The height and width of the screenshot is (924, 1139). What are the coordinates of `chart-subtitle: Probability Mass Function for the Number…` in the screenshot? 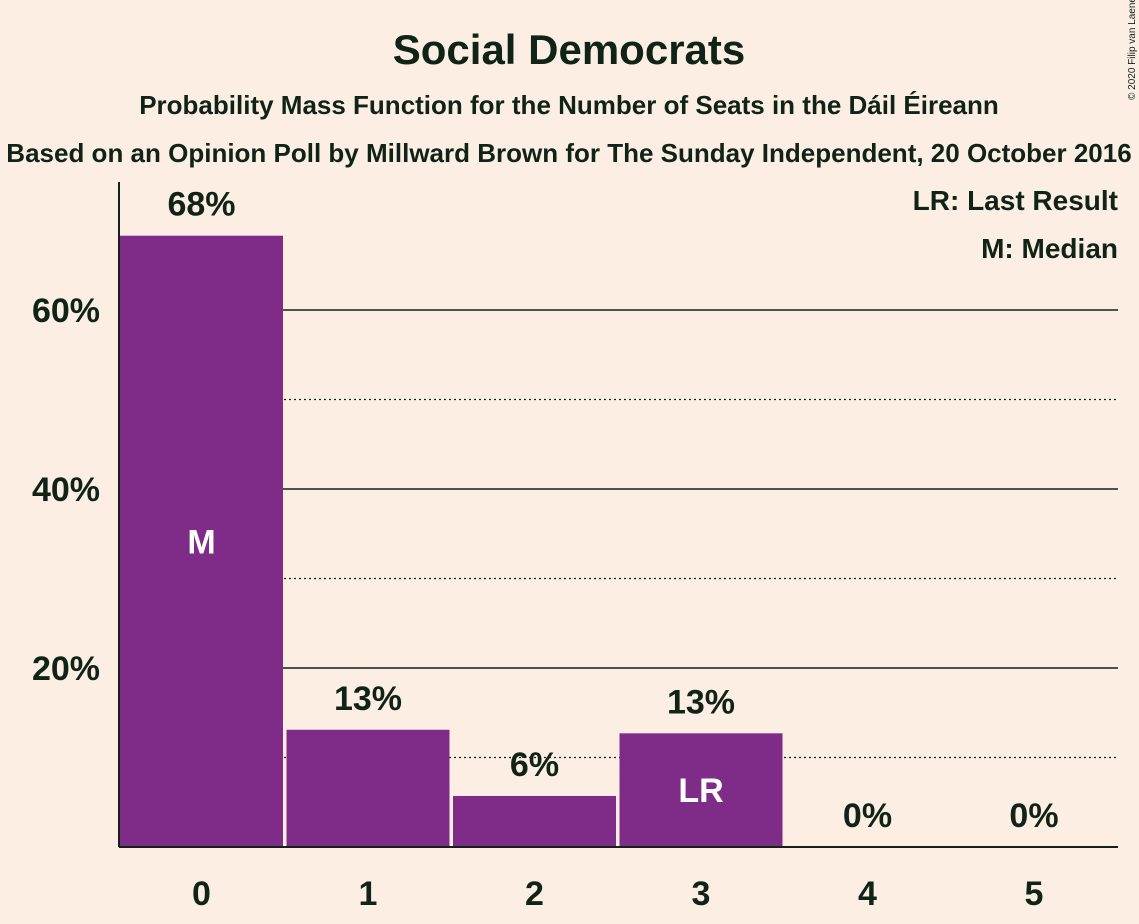 It's located at (569, 105).